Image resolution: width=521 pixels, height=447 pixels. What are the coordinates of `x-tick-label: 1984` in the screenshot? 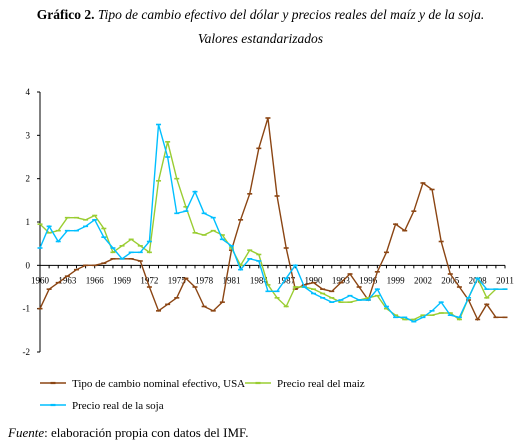 It's located at (259, 280).